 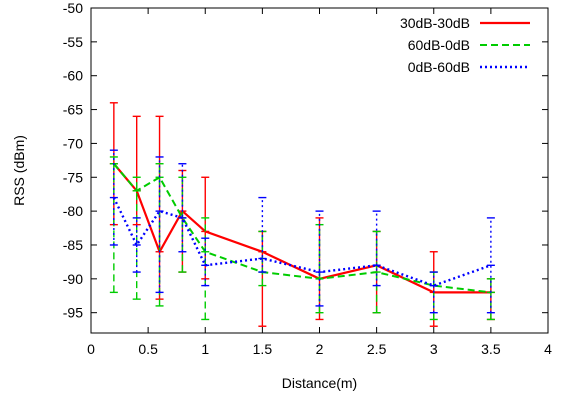 What do you see at coordinates (491, 349) in the screenshot?
I see `x-tick-label: 3.5` at bounding box center [491, 349].